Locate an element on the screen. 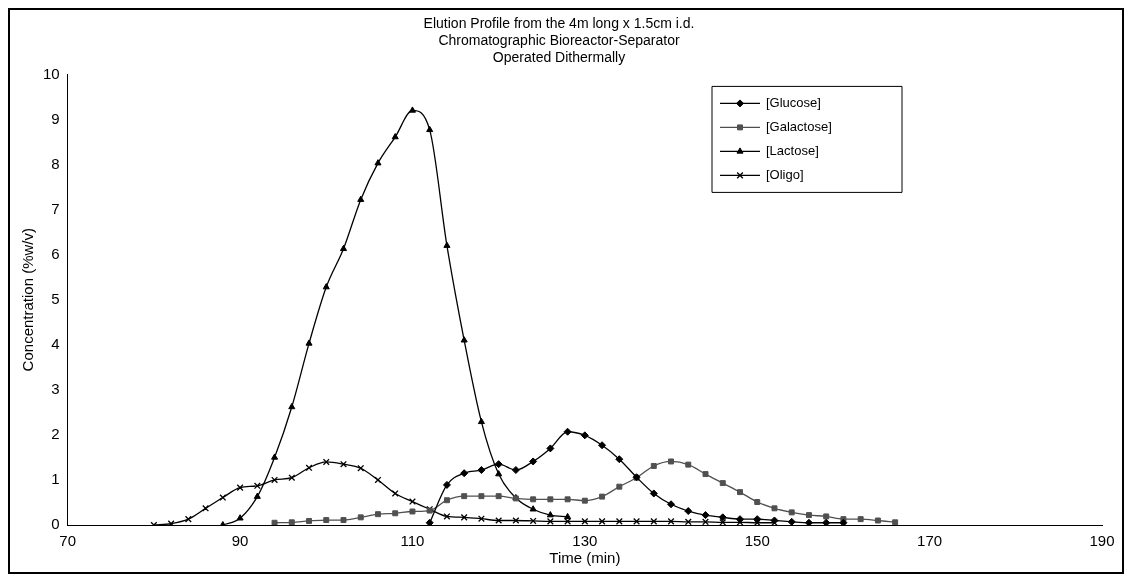  y-tick-label: 9 is located at coordinates (55, 118).